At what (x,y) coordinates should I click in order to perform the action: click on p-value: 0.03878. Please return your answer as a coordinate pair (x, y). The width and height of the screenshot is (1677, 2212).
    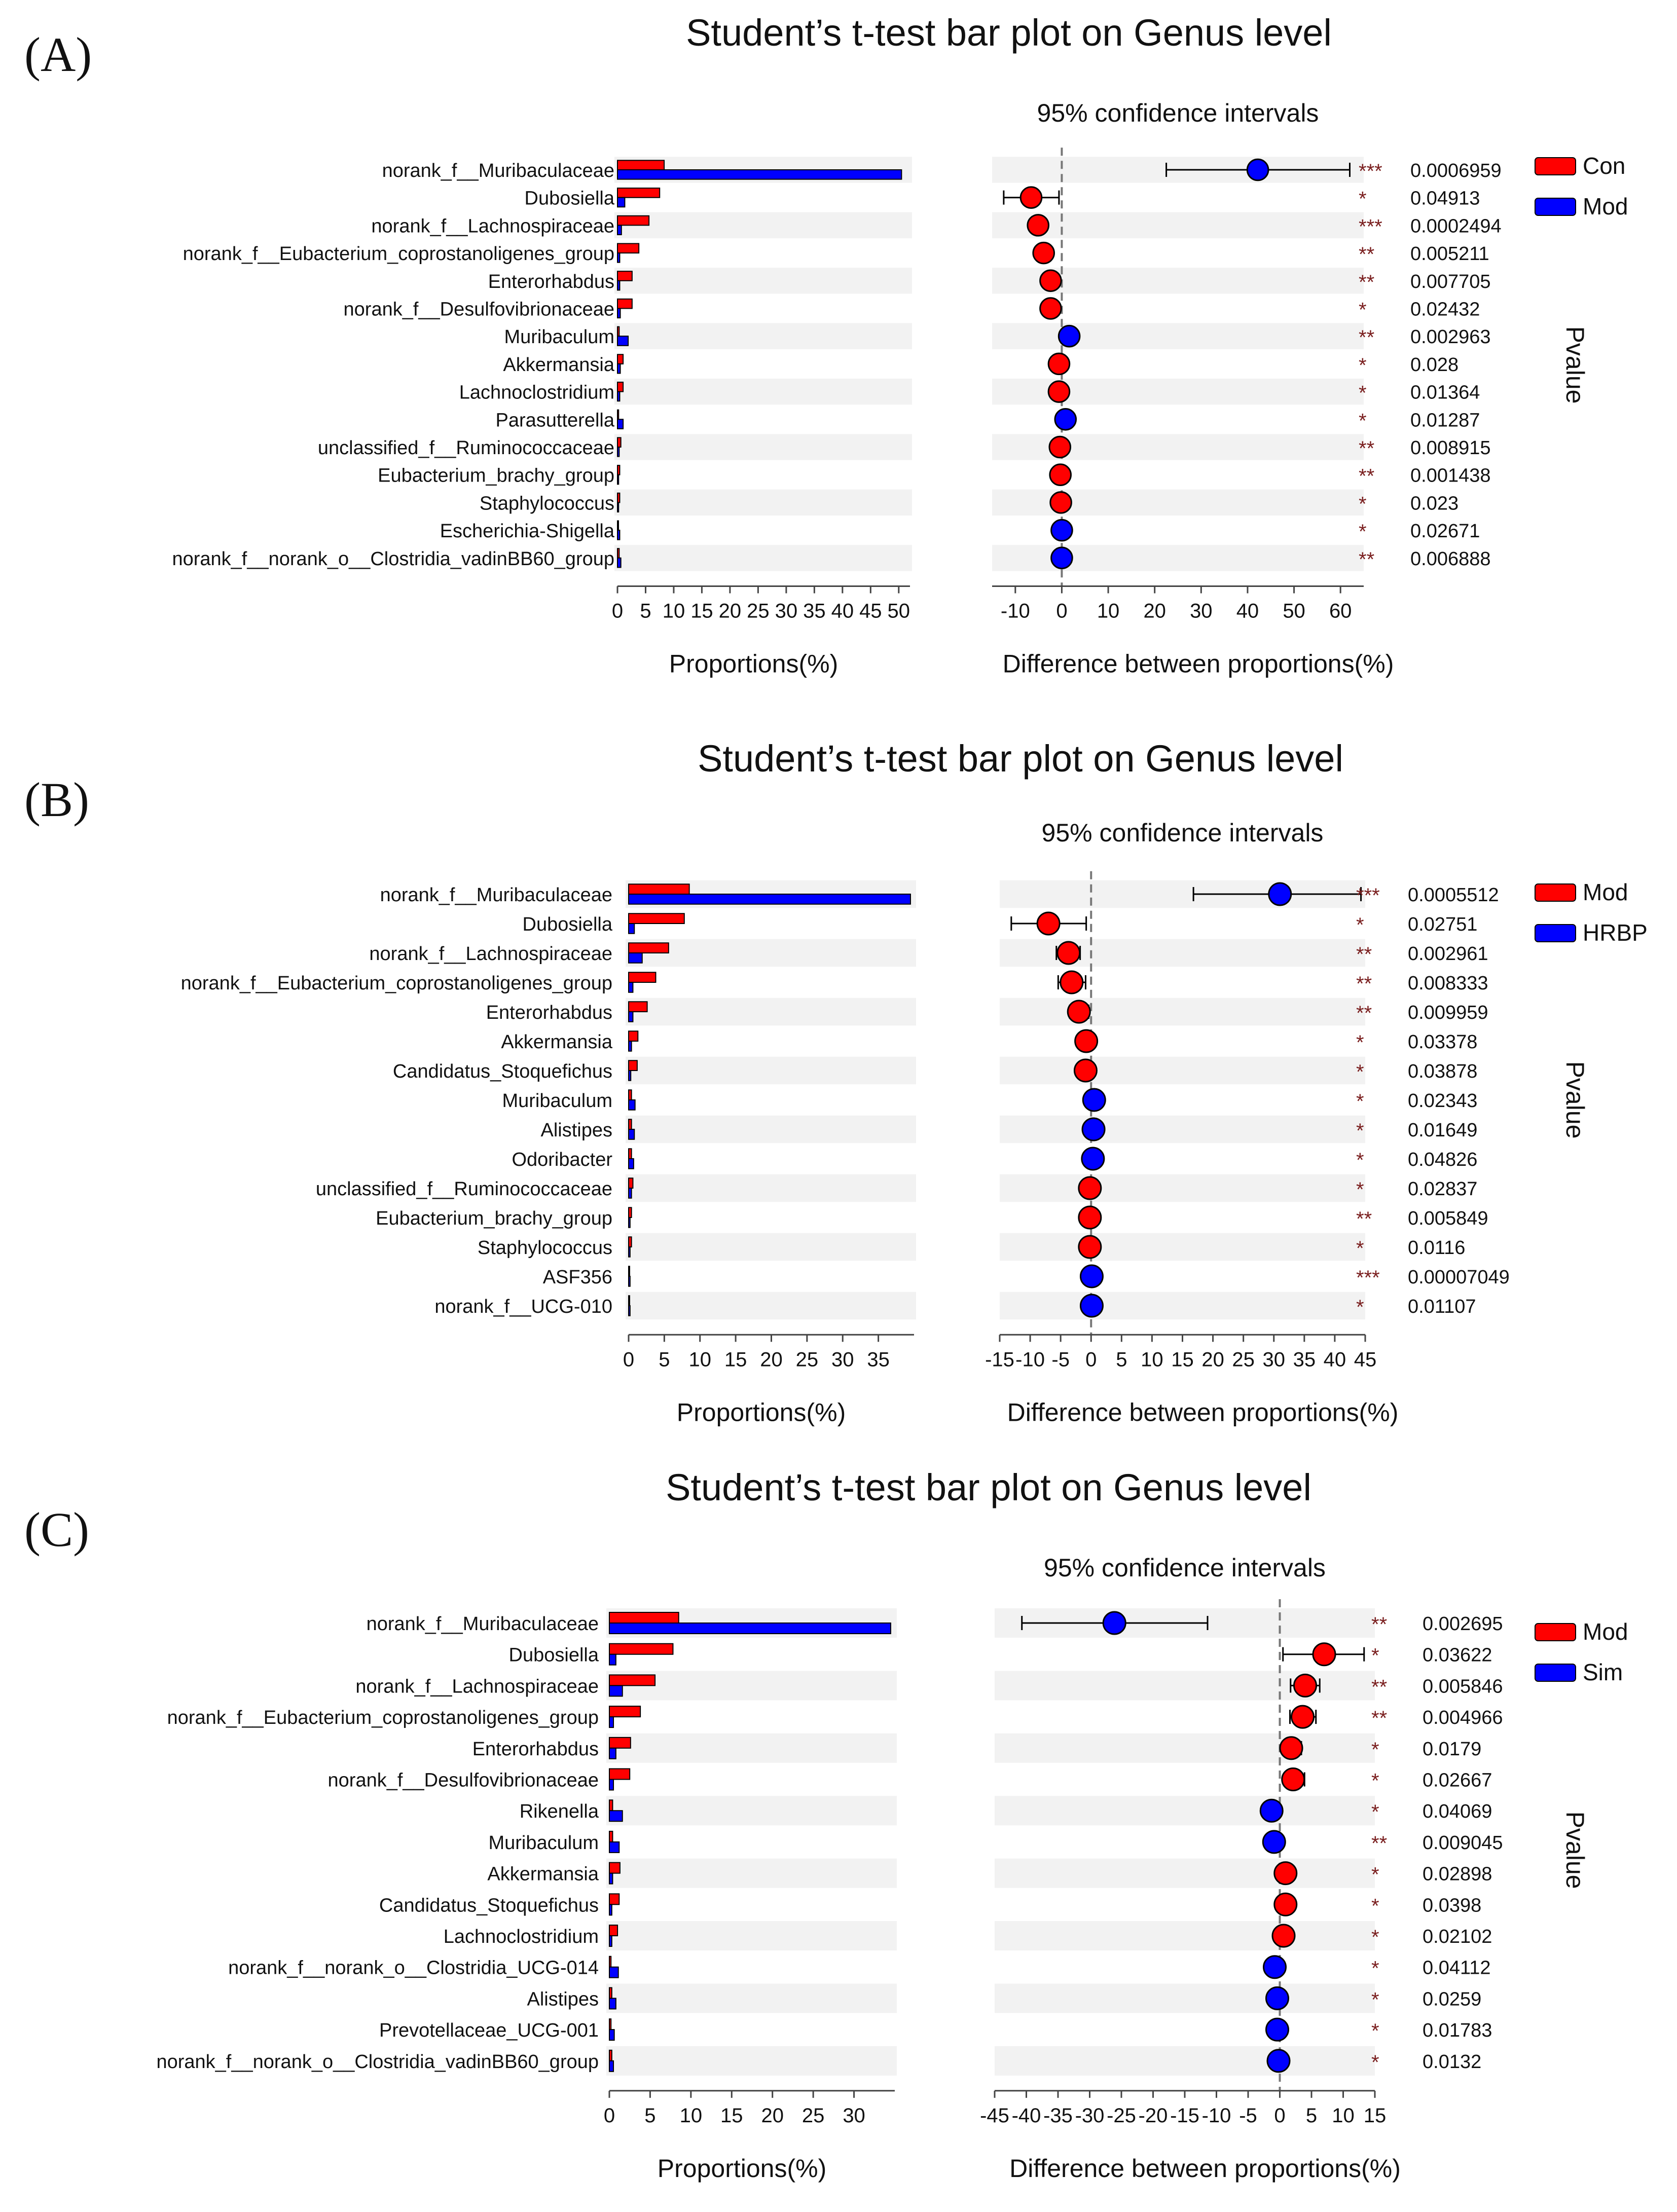
    Looking at the image, I should click on (1442, 1072).